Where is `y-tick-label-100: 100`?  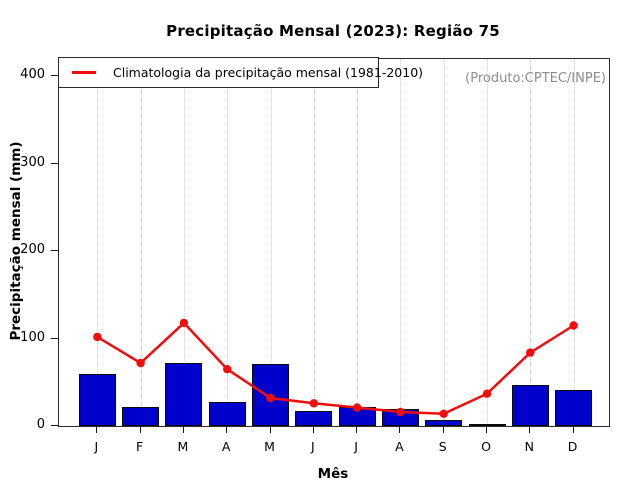 y-tick-label-100: 100 is located at coordinates (32, 337).